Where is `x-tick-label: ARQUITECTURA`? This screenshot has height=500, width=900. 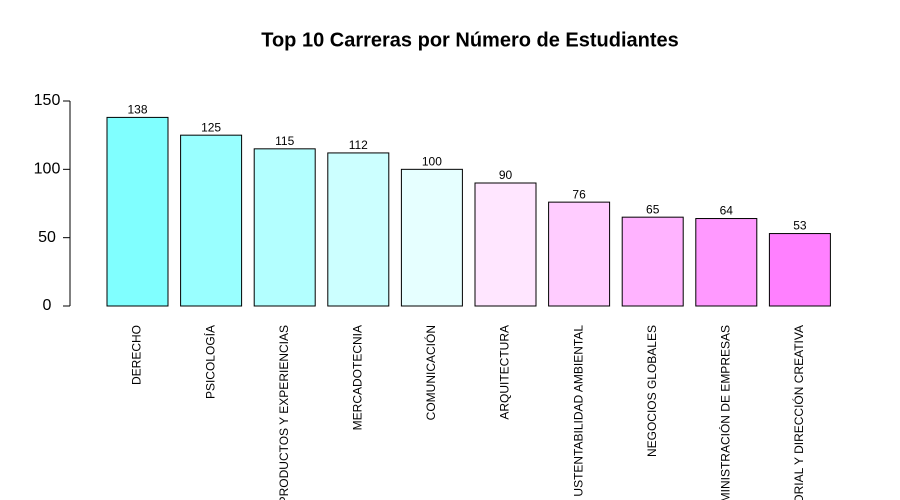
x-tick-label: ARQUITECTURA is located at coordinates (505, 372).